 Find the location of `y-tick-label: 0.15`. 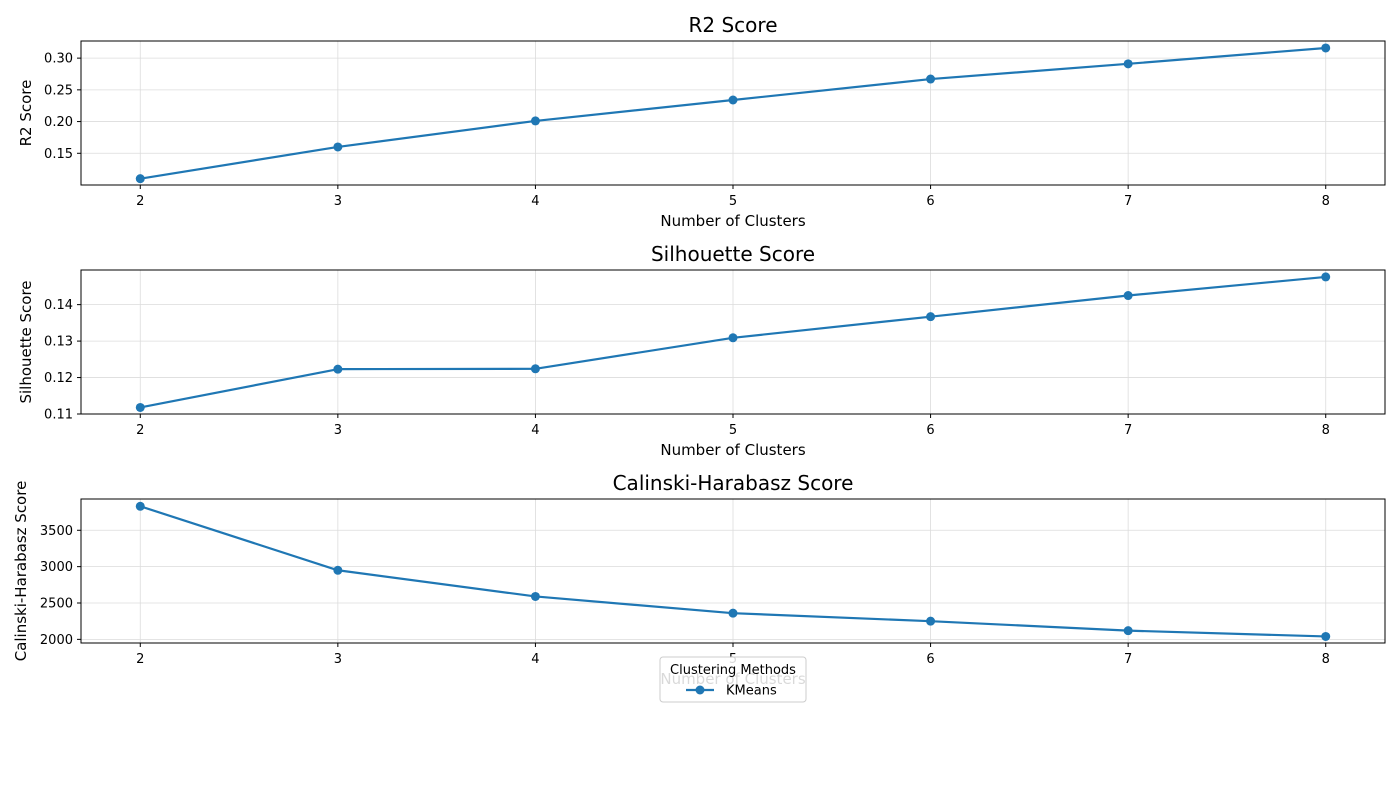

y-tick-label: 0.15 is located at coordinates (58, 154).